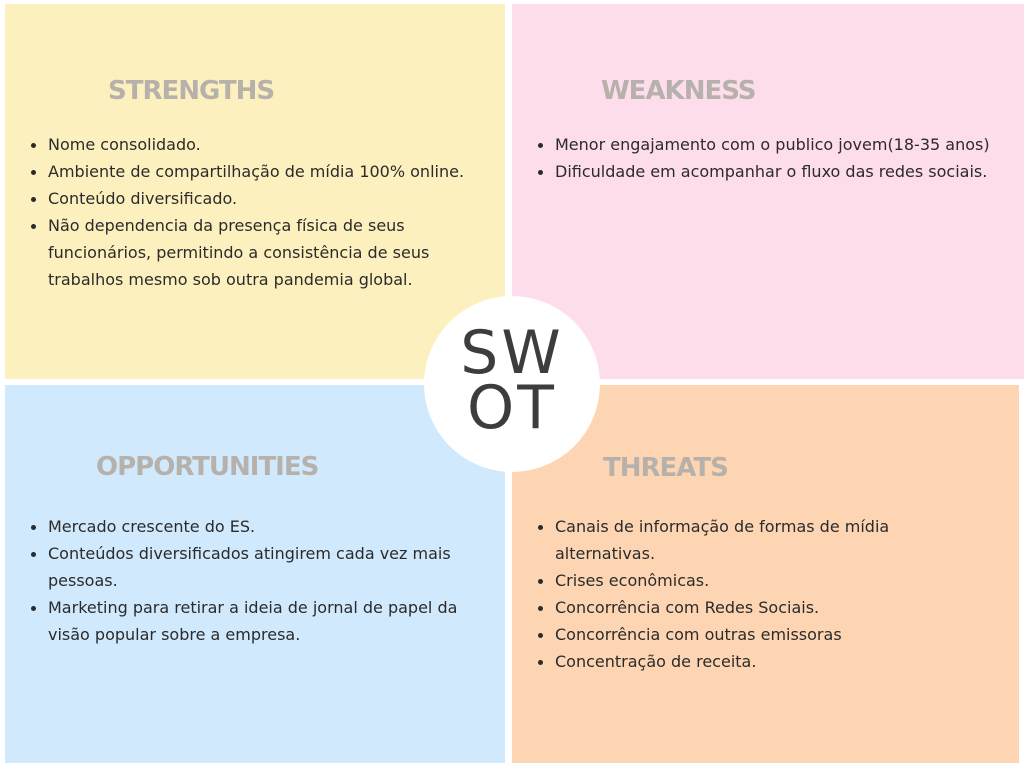 The height and width of the screenshot is (768, 1024). I want to click on list-item: Mercado crescente do ES., so click(243, 526).